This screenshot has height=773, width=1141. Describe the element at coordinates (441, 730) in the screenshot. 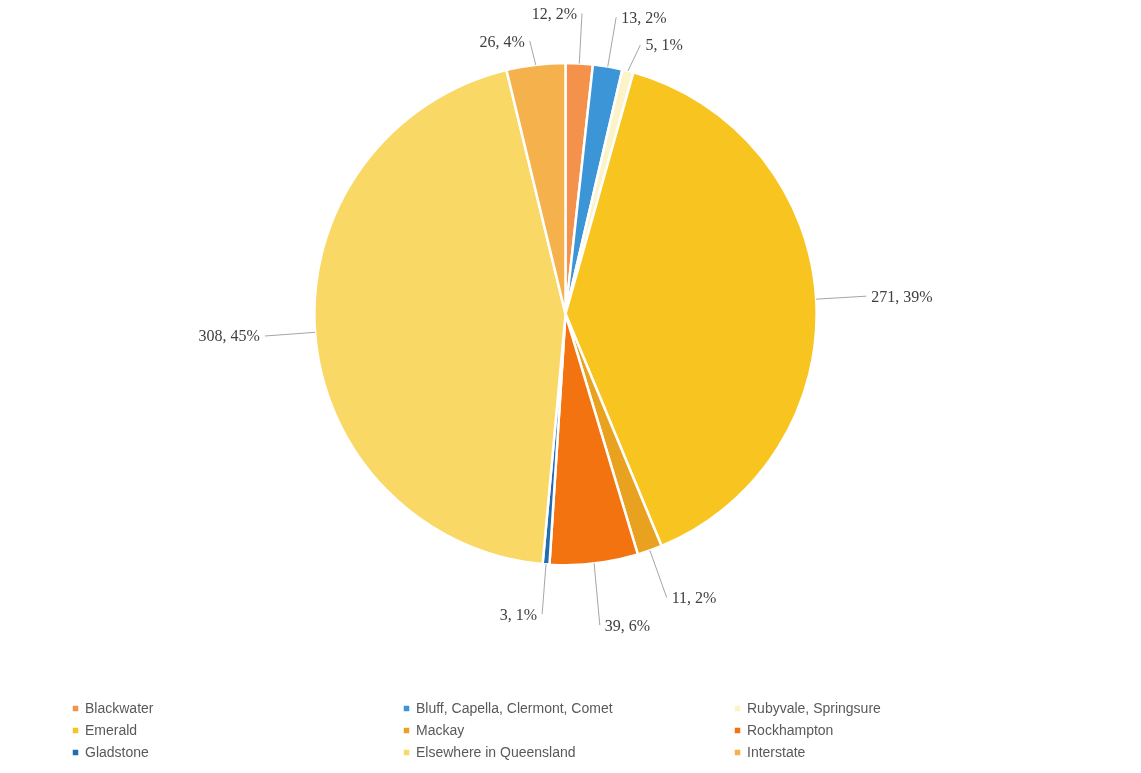

I see `legend-label: Mackay` at that location.